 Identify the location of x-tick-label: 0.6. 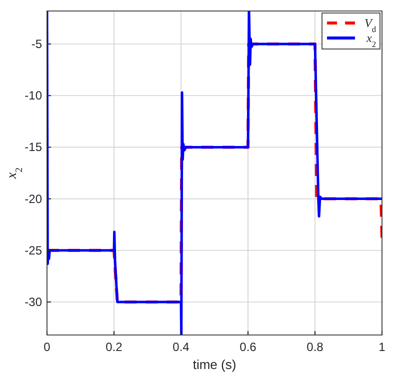
(248, 347).